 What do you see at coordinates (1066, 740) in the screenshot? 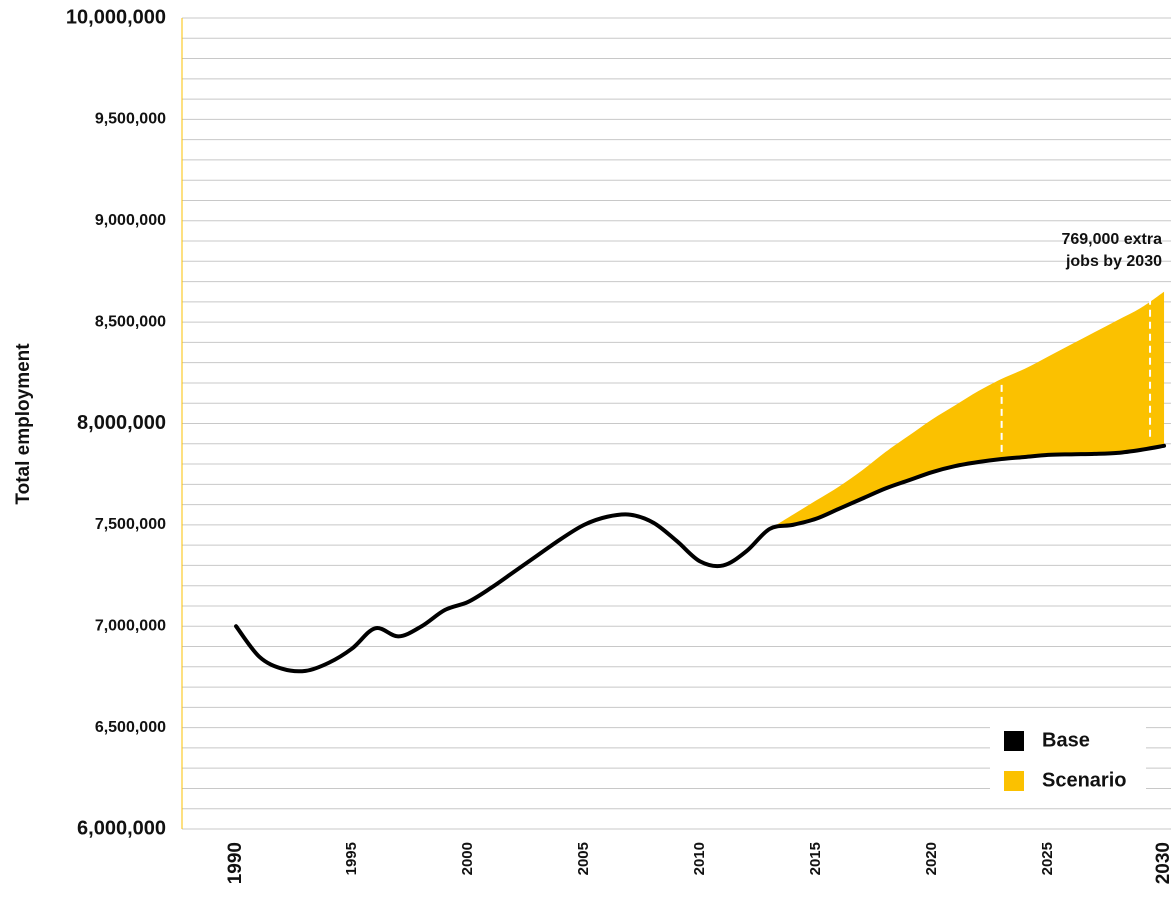
I see `legend-label: Base` at bounding box center [1066, 740].